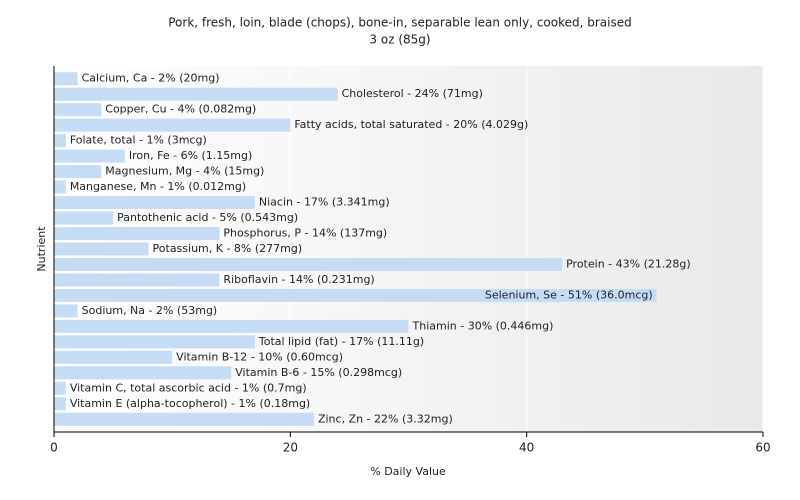 Image resolution: width=800 pixels, height=500 pixels. I want to click on value-label: Cholesterol - 24% (71mg), so click(412, 93).